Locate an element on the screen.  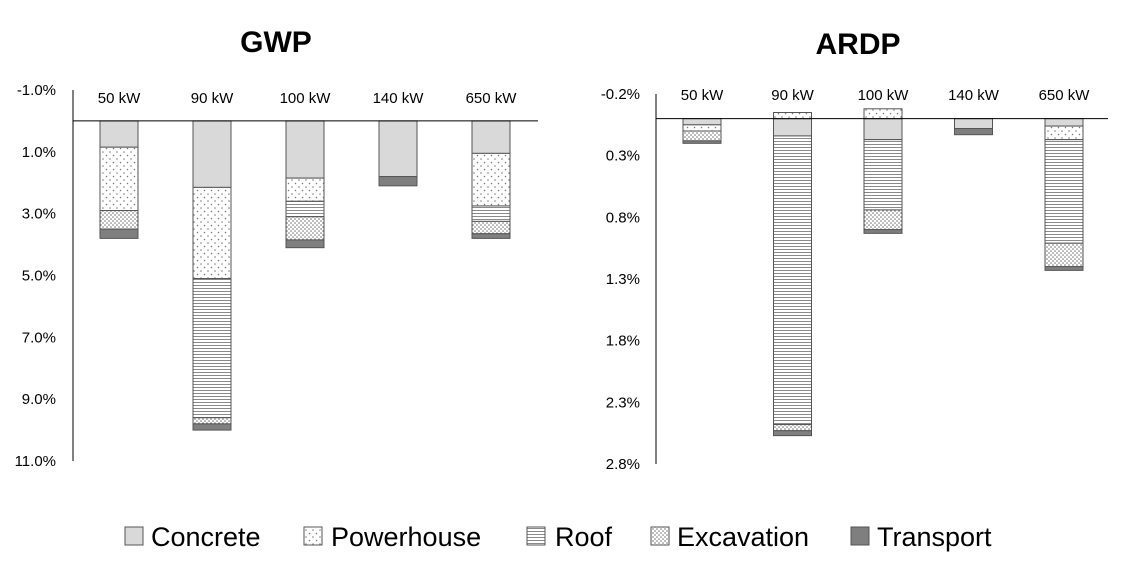
gwp-y-tick-label: 1.0% is located at coordinates (39, 152).